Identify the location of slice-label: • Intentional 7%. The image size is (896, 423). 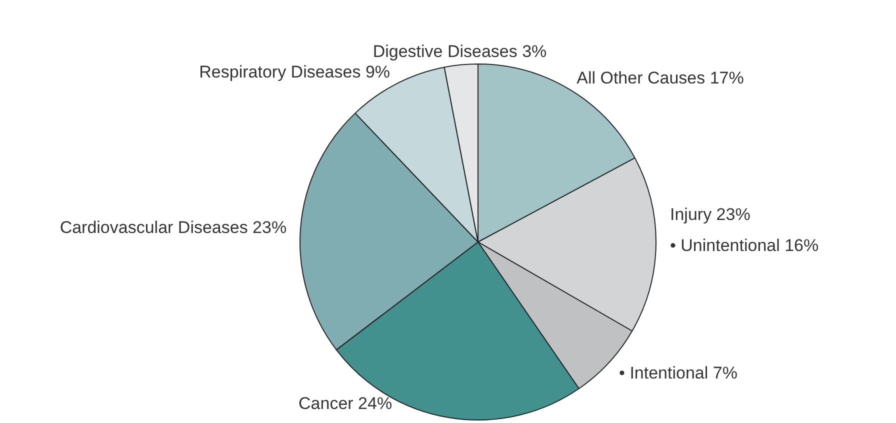
(678, 372).